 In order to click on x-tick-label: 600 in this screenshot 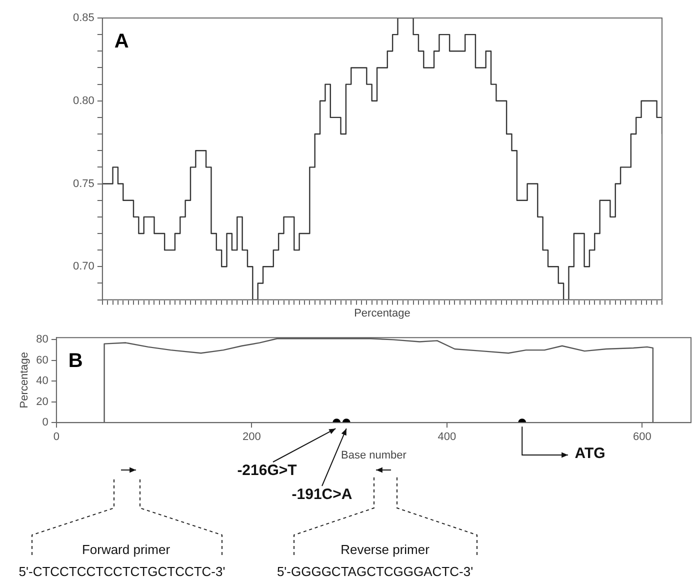, I will do `click(642, 437)`.